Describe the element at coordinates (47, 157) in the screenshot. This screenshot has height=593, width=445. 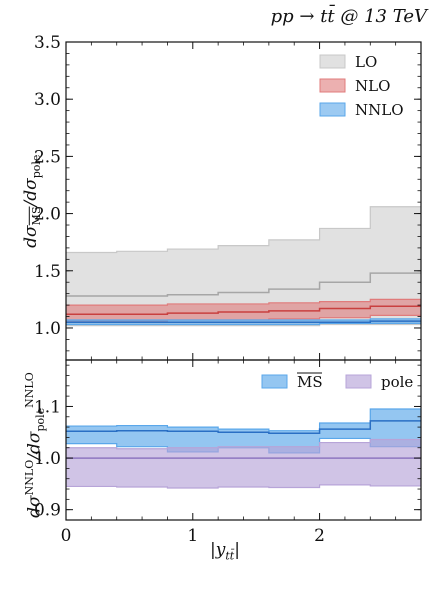
I see `y-tick-label: 2.5` at that location.